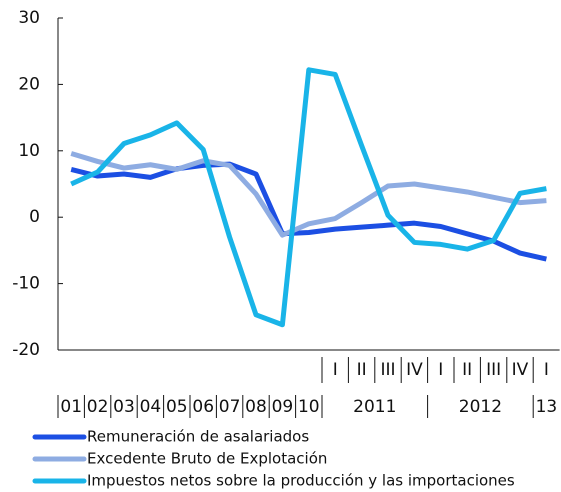 This screenshot has width=561, height=492. What do you see at coordinates (256, 407) in the screenshot?
I see `x-tick-label: 08` at bounding box center [256, 407].